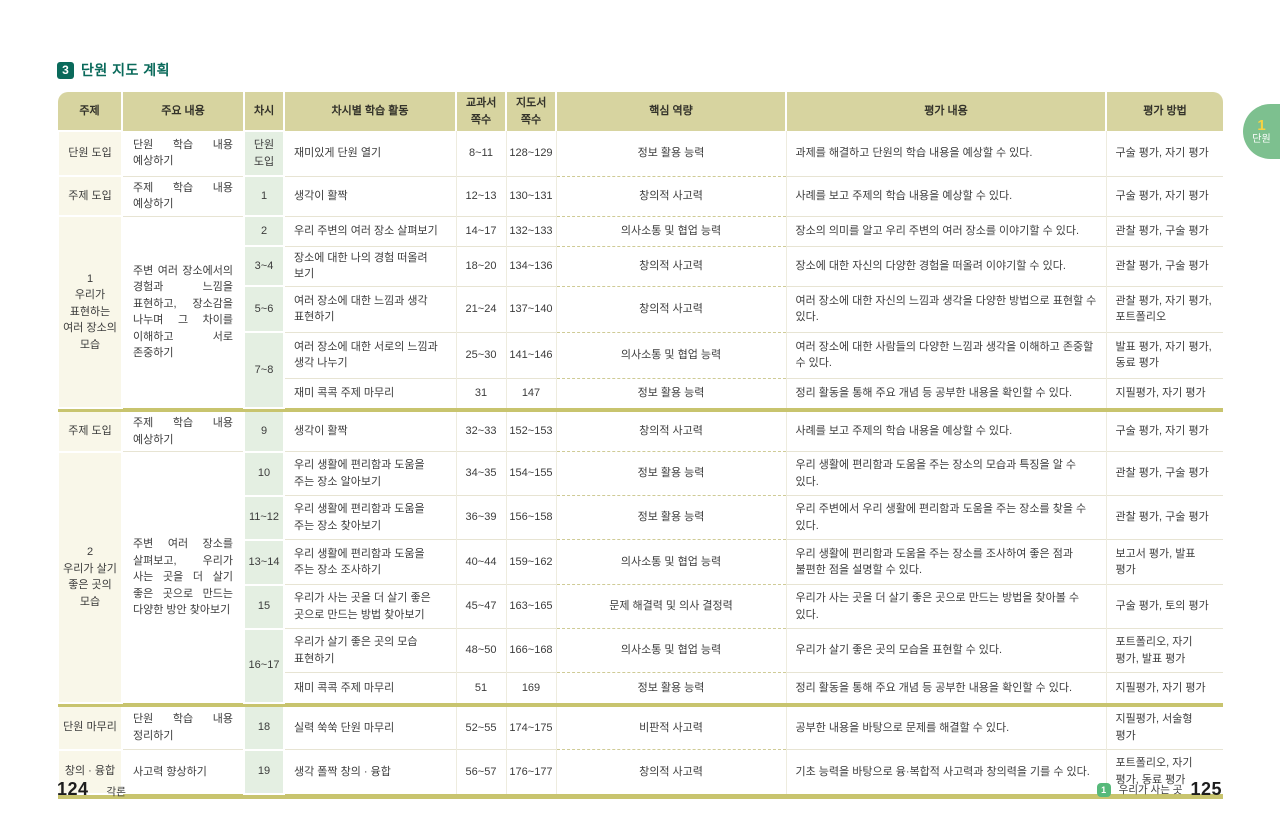 This screenshot has width=1280, height=823. What do you see at coordinates (480, 354) in the screenshot?
I see `cell-textbook-pages: 25~30` at bounding box center [480, 354].